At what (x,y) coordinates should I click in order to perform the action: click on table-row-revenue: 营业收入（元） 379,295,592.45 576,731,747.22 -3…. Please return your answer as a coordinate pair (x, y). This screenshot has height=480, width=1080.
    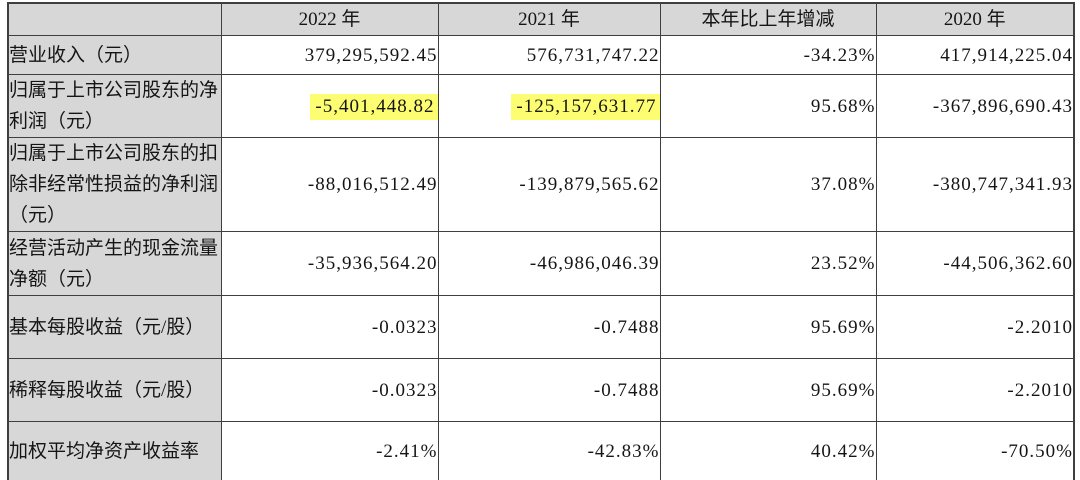
    Looking at the image, I should click on (541, 55).